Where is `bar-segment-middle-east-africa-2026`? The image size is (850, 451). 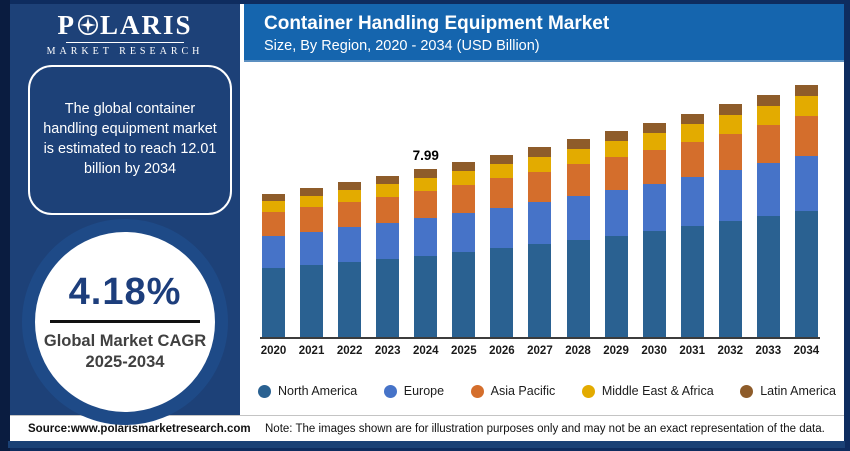
bar-segment-middle-east-africa-2026 is located at coordinates (502, 171).